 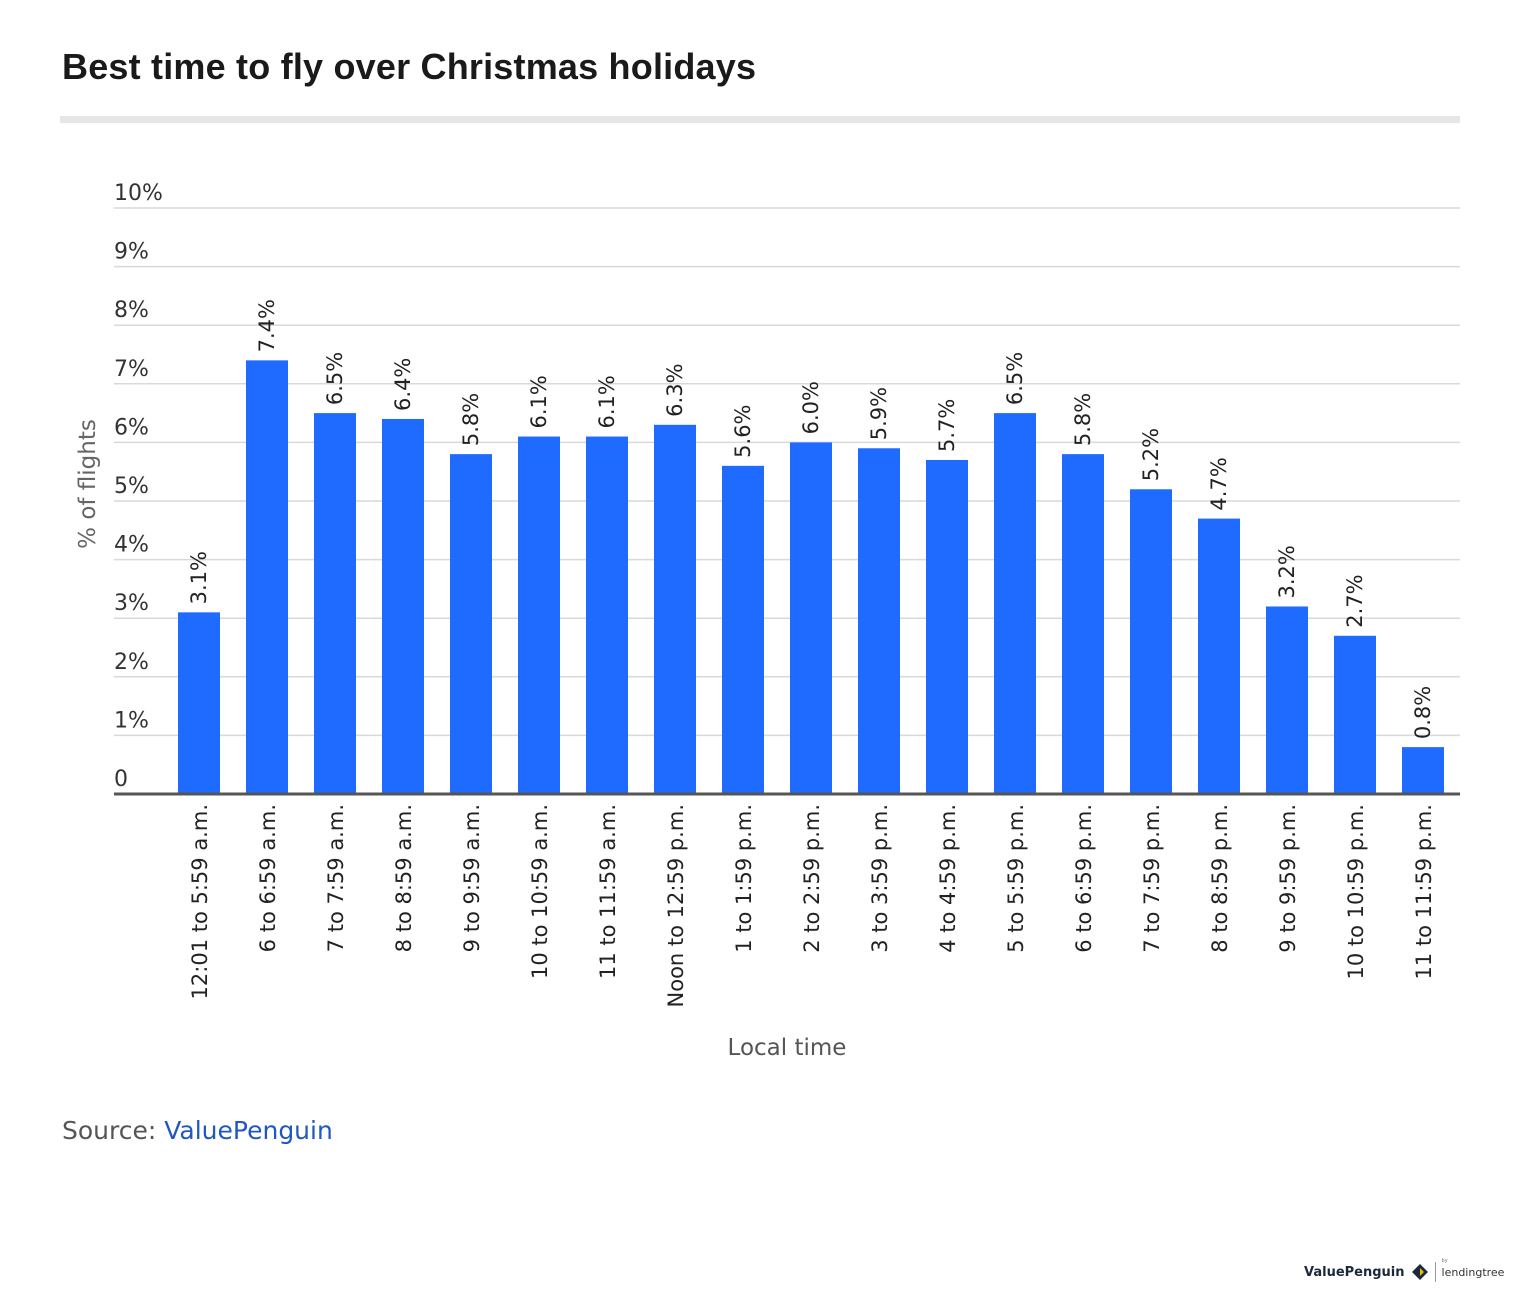 What do you see at coordinates (1220, 878) in the screenshot?
I see `x-tick-label: 8 to 8:59 p.m.` at bounding box center [1220, 878].